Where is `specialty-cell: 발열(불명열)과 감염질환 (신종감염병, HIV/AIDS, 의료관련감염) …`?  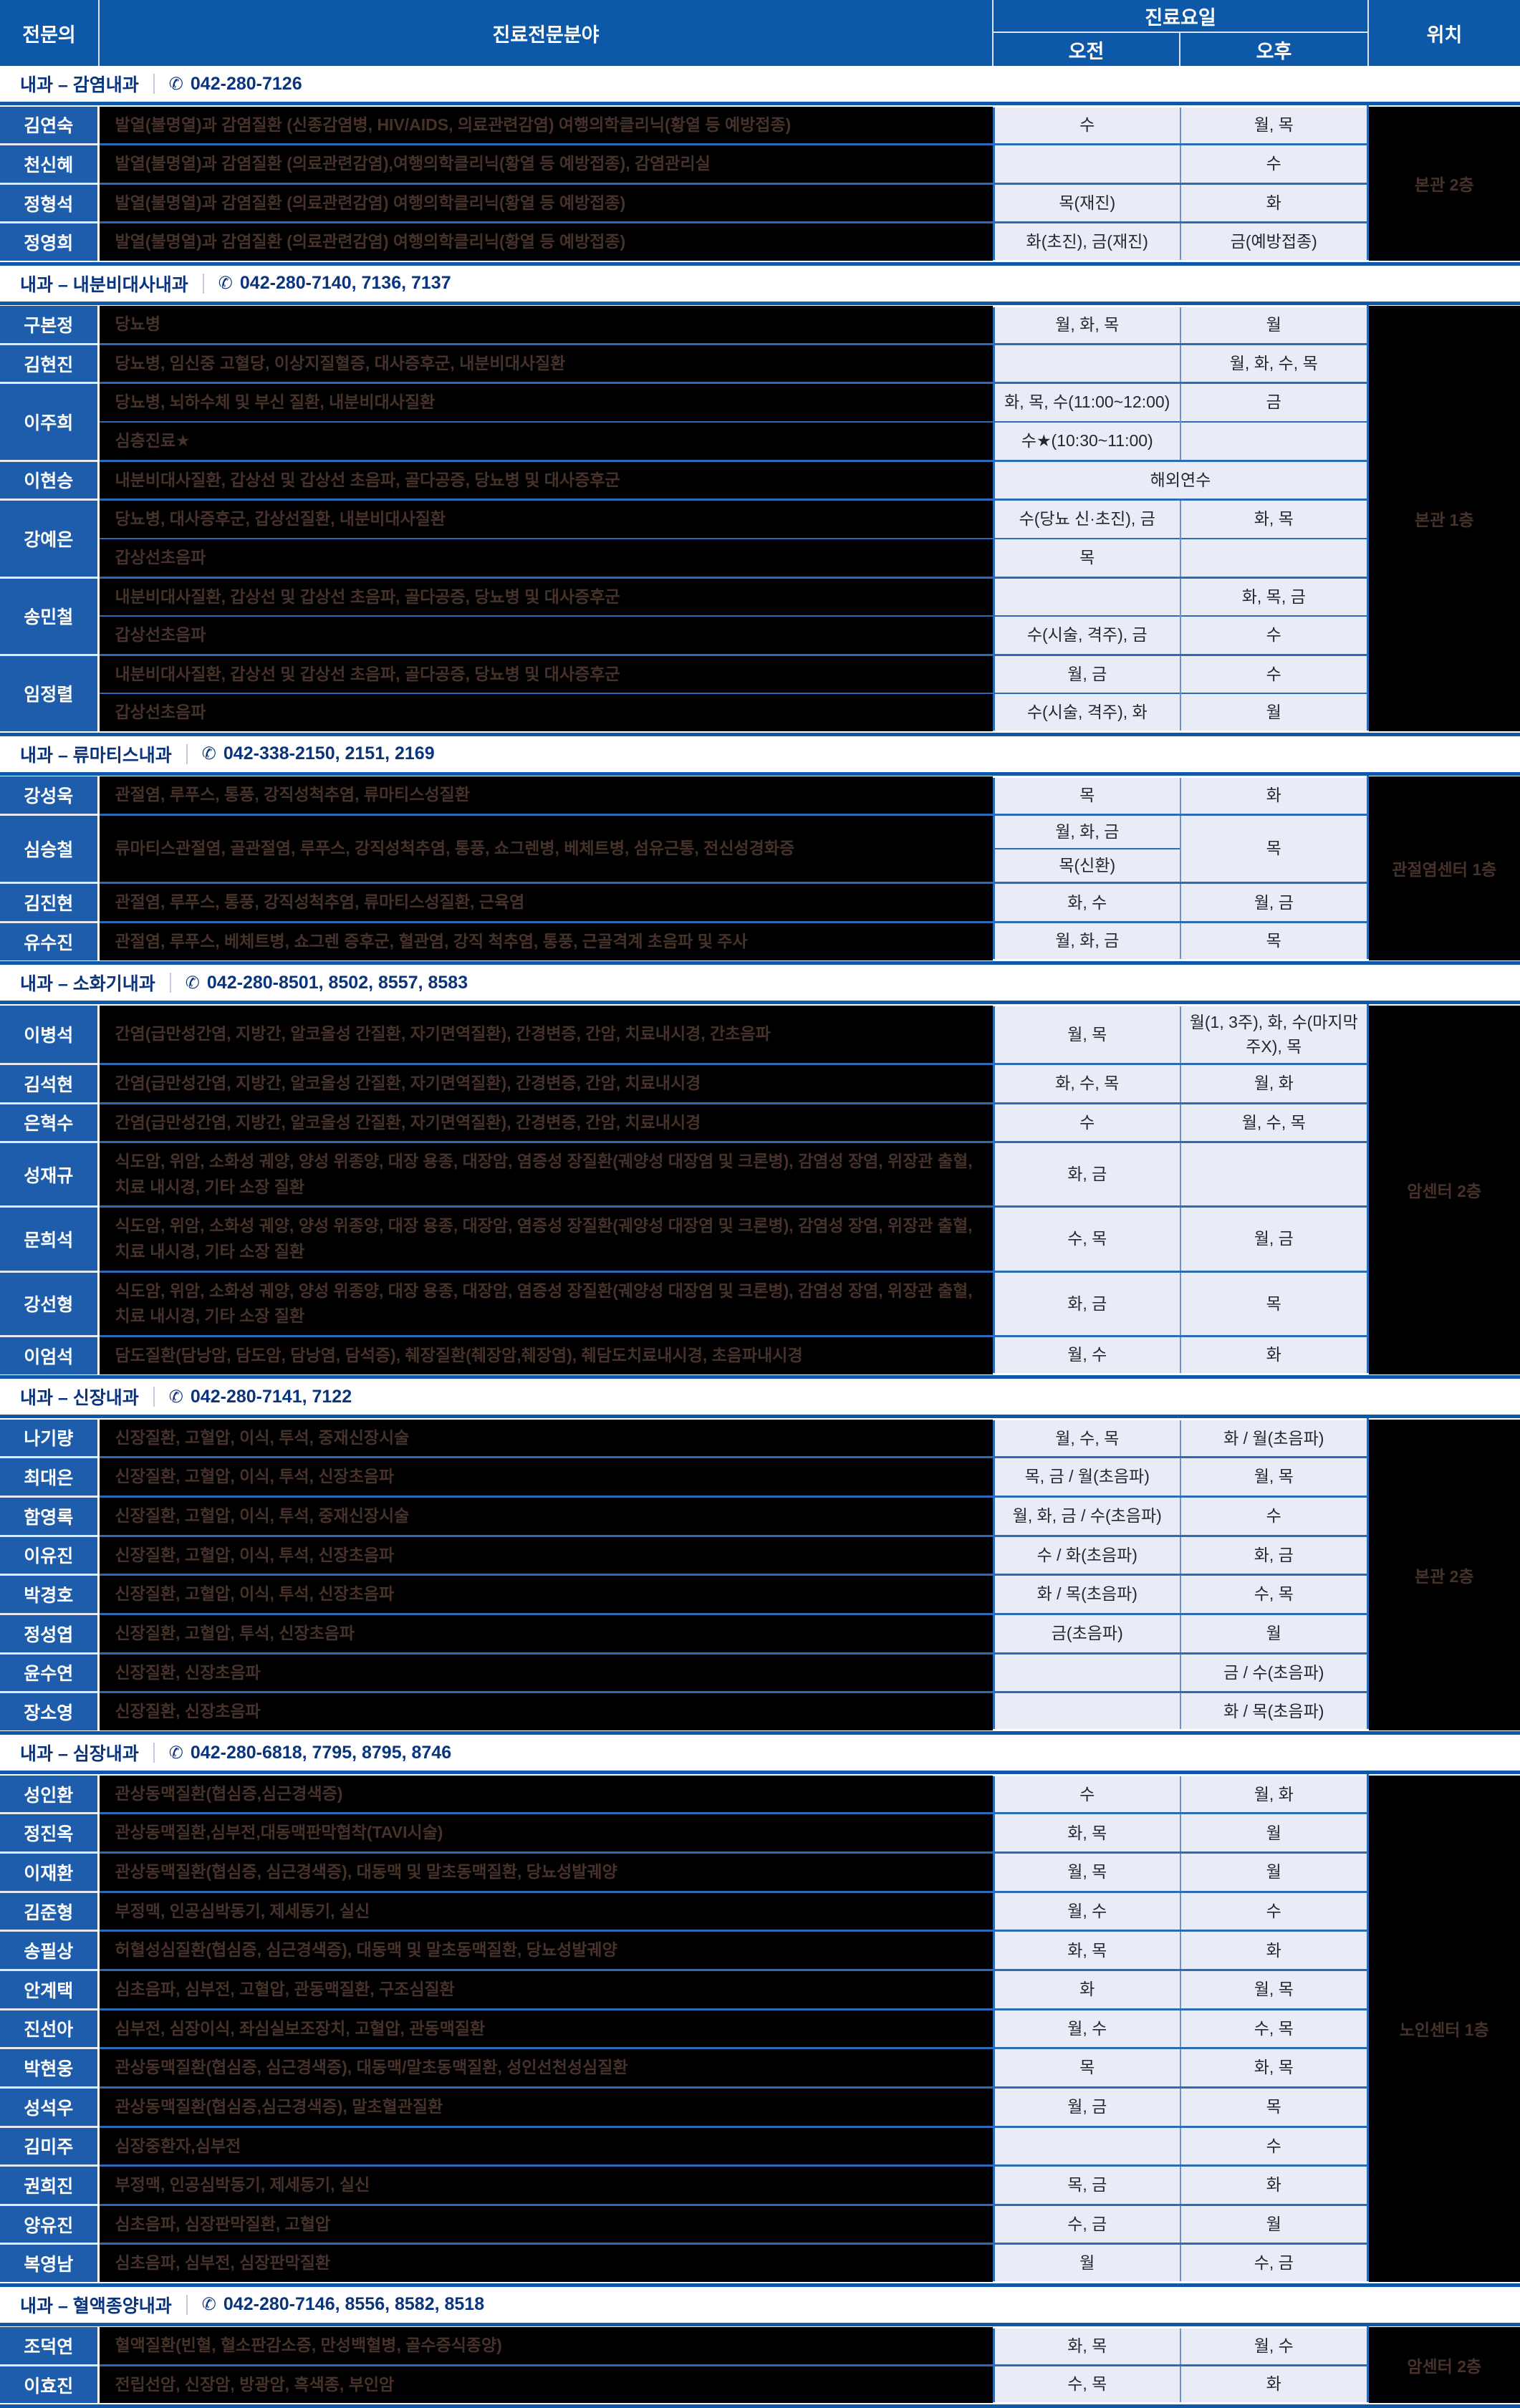 specialty-cell: 발열(불명열)과 감염질환 (신종감염병, HIV/AIDS, 의료관련감염) … is located at coordinates (546, 125).